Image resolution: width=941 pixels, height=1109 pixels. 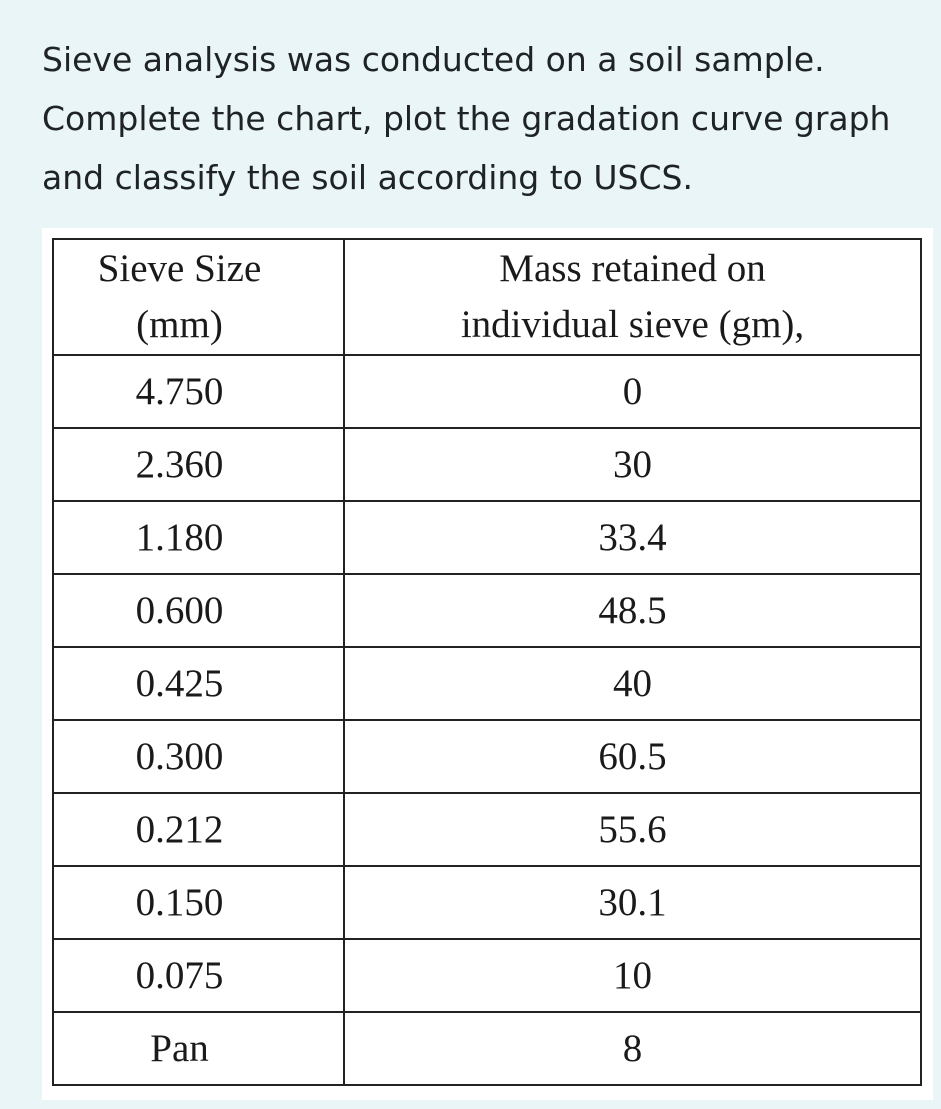 I want to click on table-row: 0.300 60.5, so click(x=487, y=756).